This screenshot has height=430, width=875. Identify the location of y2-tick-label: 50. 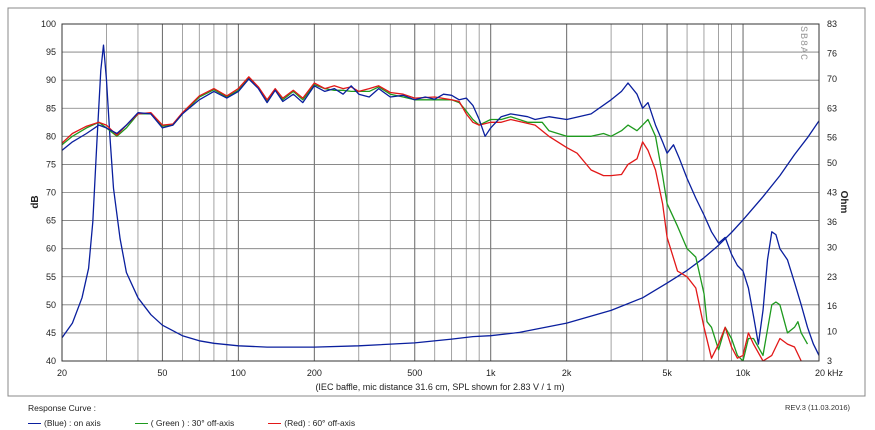
(832, 163).